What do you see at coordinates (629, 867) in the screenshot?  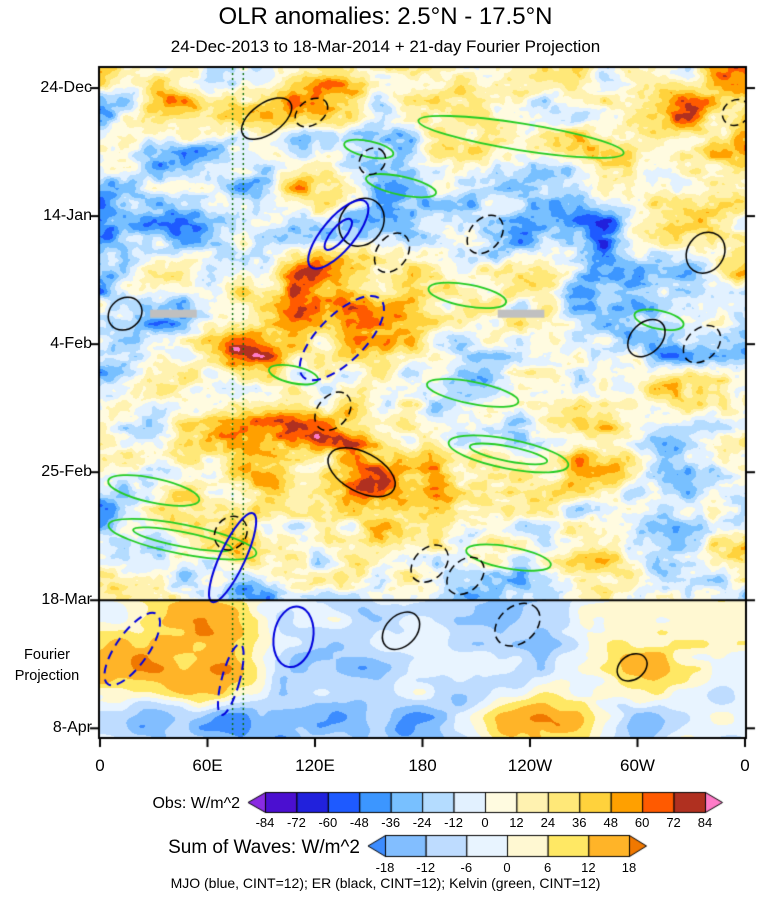 I see `colorbar-tick-label: 18` at bounding box center [629, 867].